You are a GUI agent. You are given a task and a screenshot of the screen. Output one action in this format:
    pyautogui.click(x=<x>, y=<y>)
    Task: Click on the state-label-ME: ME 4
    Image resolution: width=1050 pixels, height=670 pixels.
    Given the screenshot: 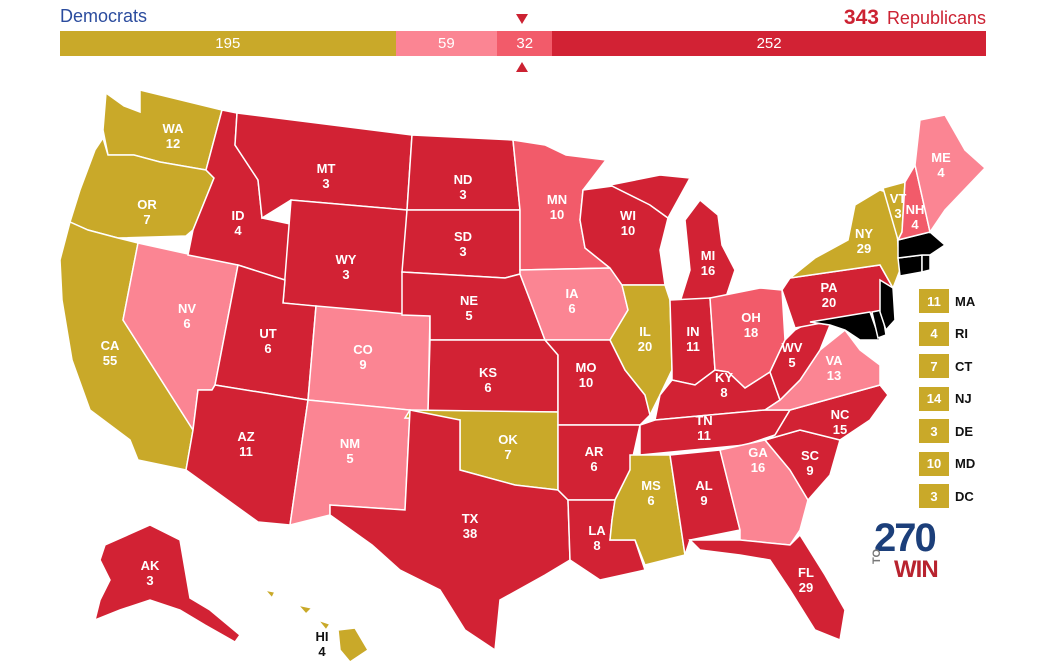 What is the action you would take?
    pyautogui.click(x=941, y=165)
    